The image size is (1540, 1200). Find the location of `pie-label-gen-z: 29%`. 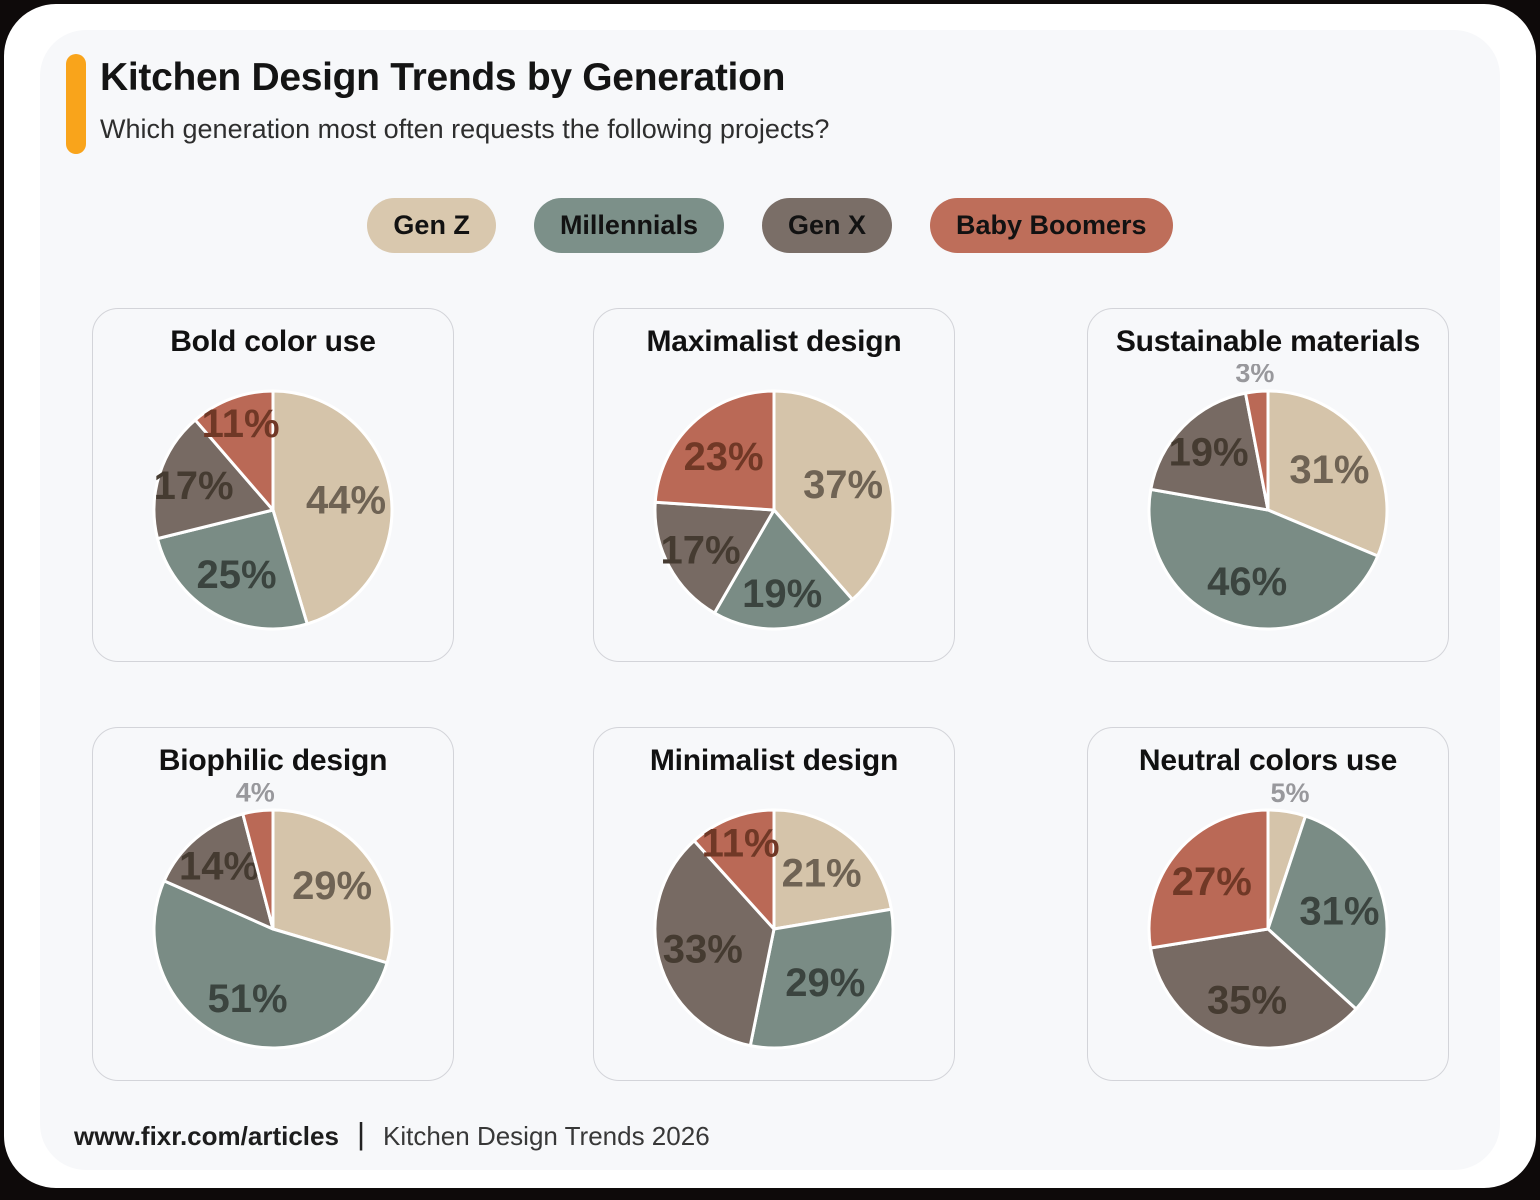

pie-label-gen-z: 29% is located at coordinates (332, 886).